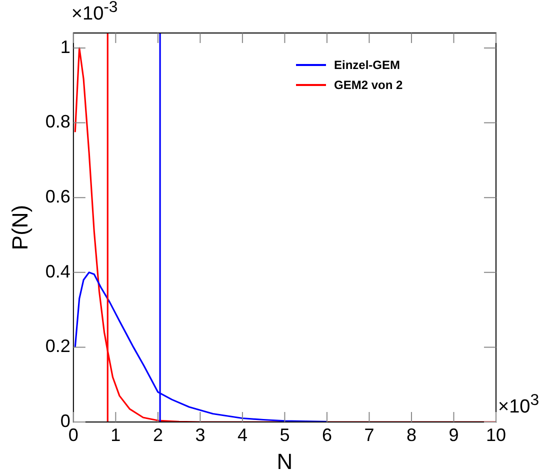 The height and width of the screenshot is (476, 539). I want to click on x-axis-title: N, so click(284, 461).